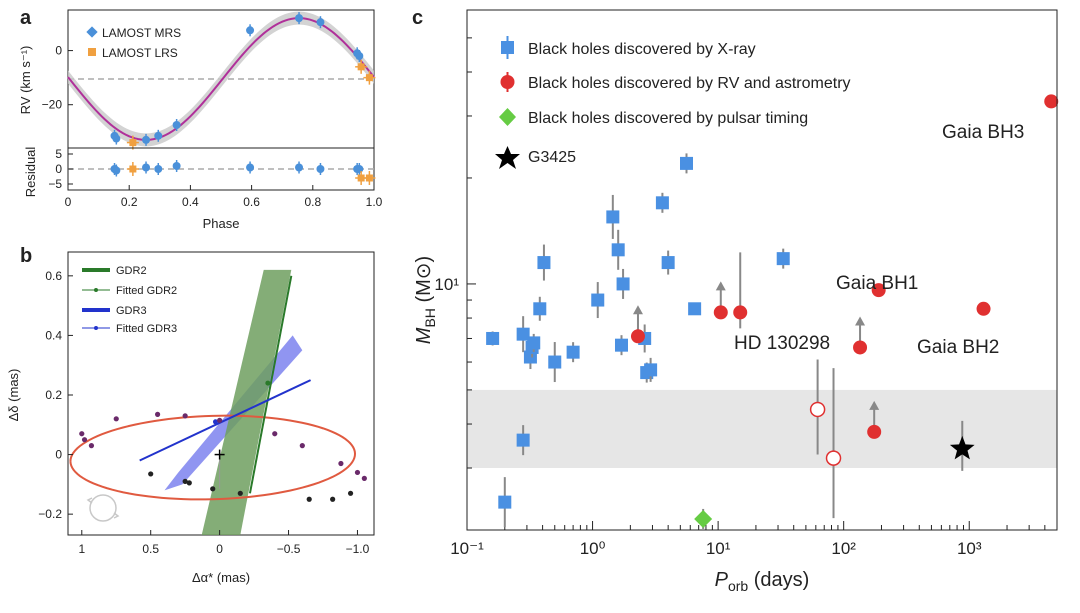 This screenshot has height=613, width=1080. I want to click on b-fitted-gdr3-point, so click(215, 422).